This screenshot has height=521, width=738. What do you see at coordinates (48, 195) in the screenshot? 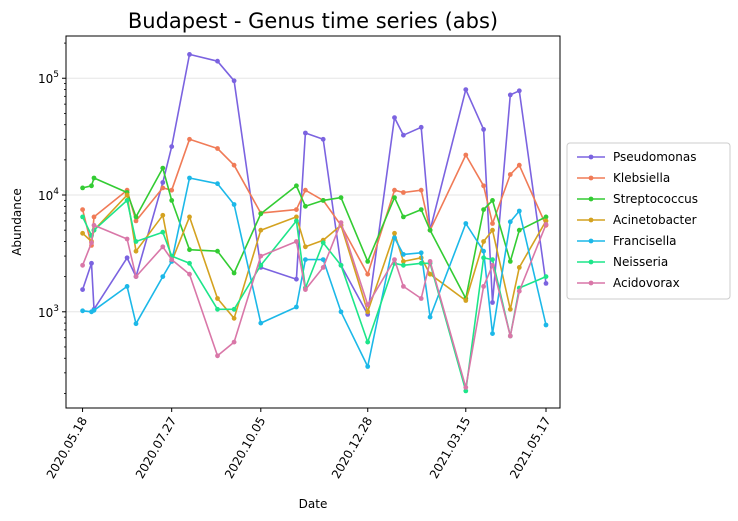
I see `y-tick-label: 10⁴` at bounding box center [48, 195].